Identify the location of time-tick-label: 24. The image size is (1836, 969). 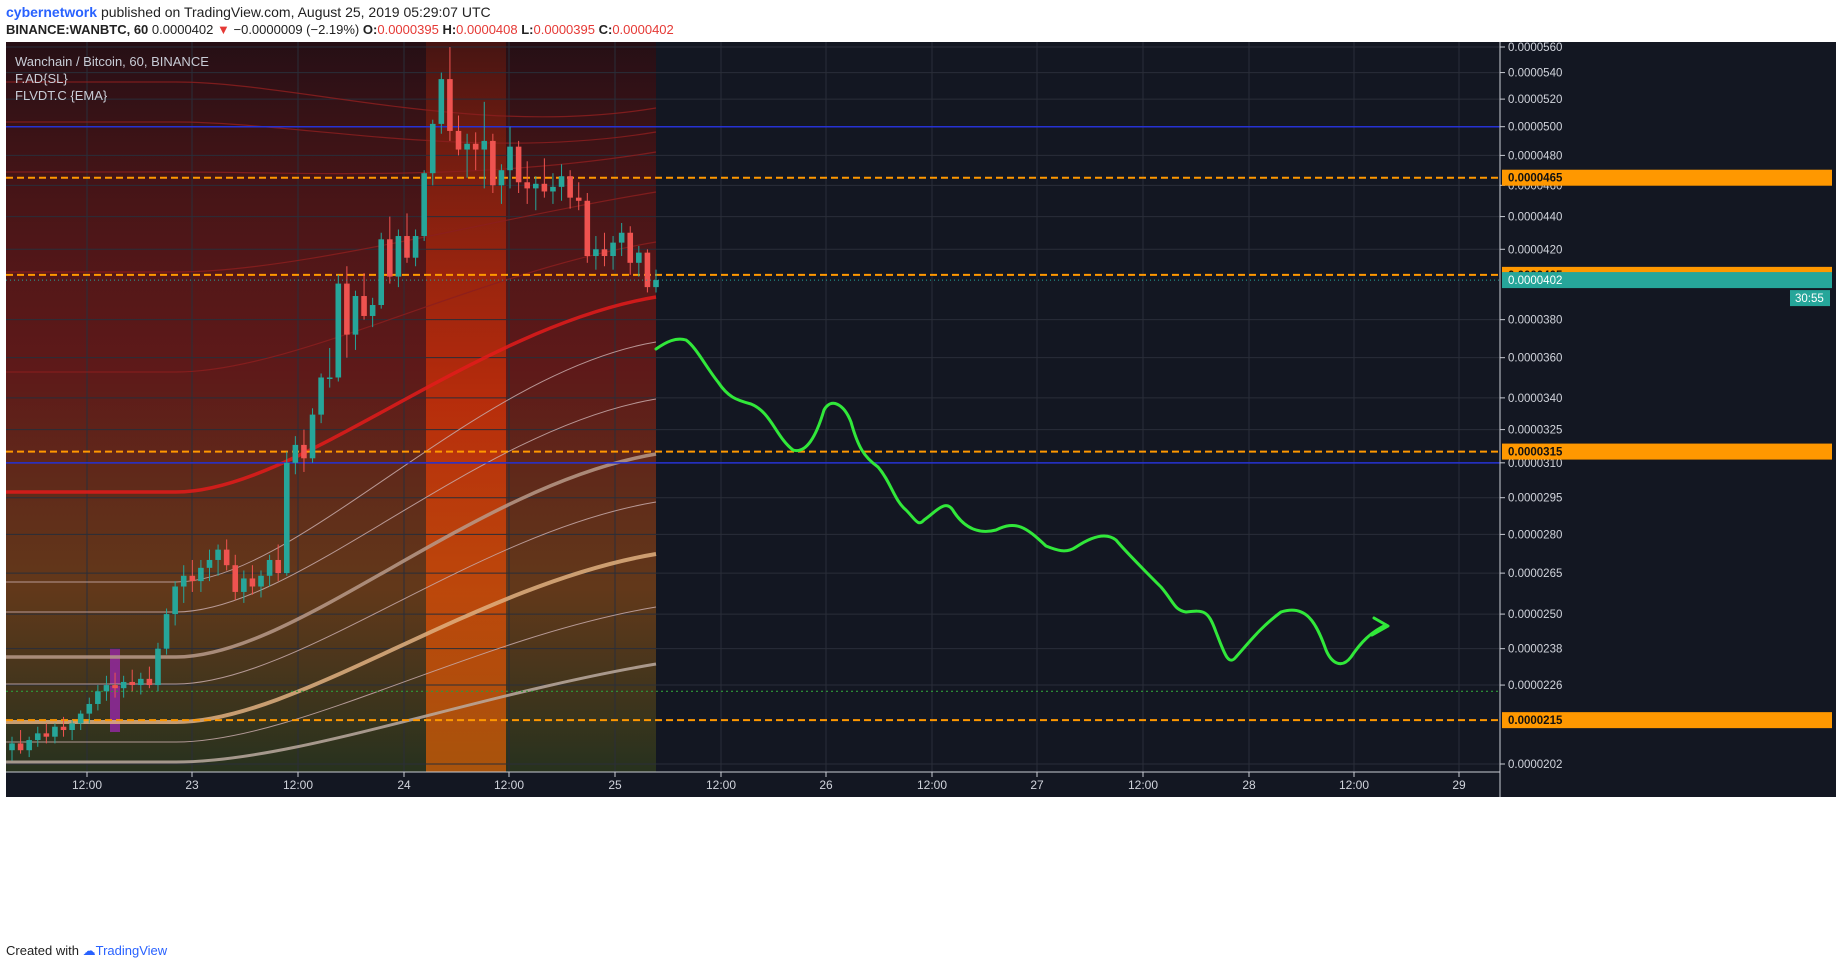
(404, 785).